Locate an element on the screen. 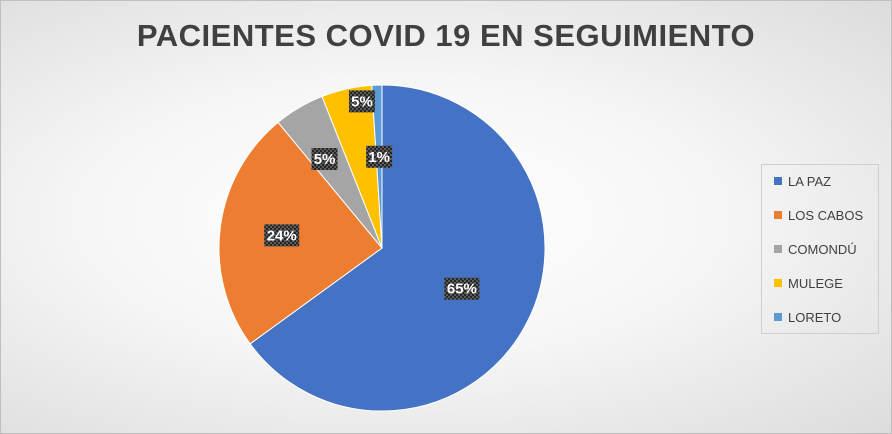  legend-label: COMONDÚ is located at coordinates (822, 249).